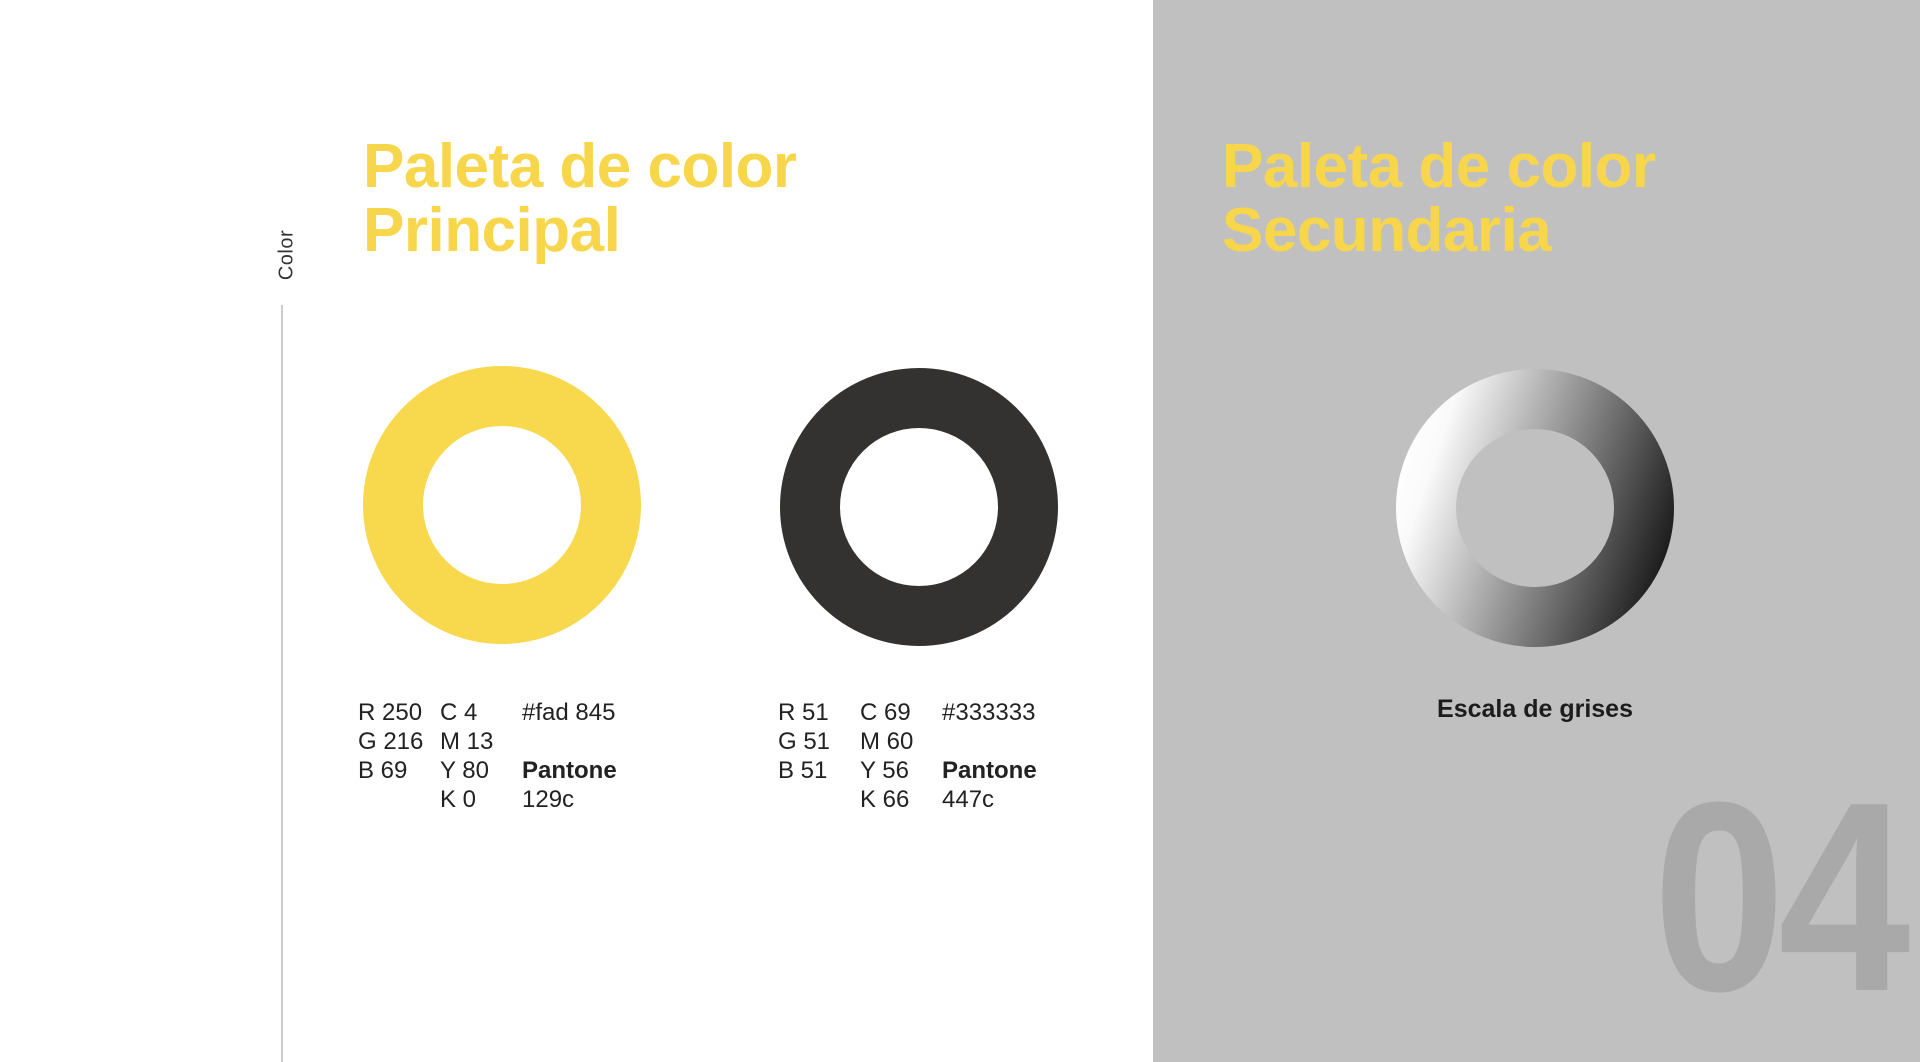 The image size is (1920, 1062). I want to click on vertical-divider-line, so click(282, 683).